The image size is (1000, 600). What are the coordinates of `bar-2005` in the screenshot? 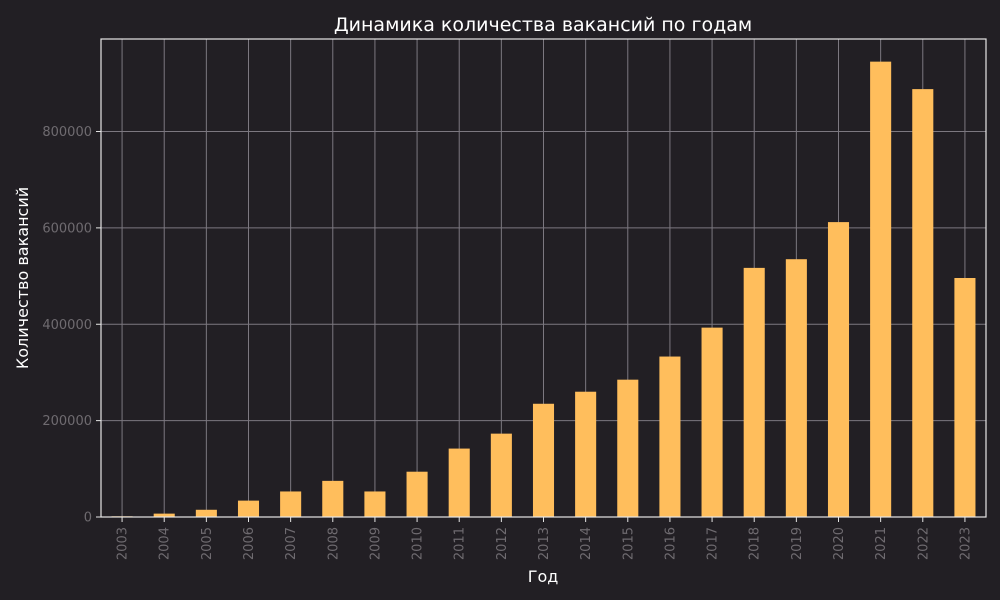 It's located at (206, 513).